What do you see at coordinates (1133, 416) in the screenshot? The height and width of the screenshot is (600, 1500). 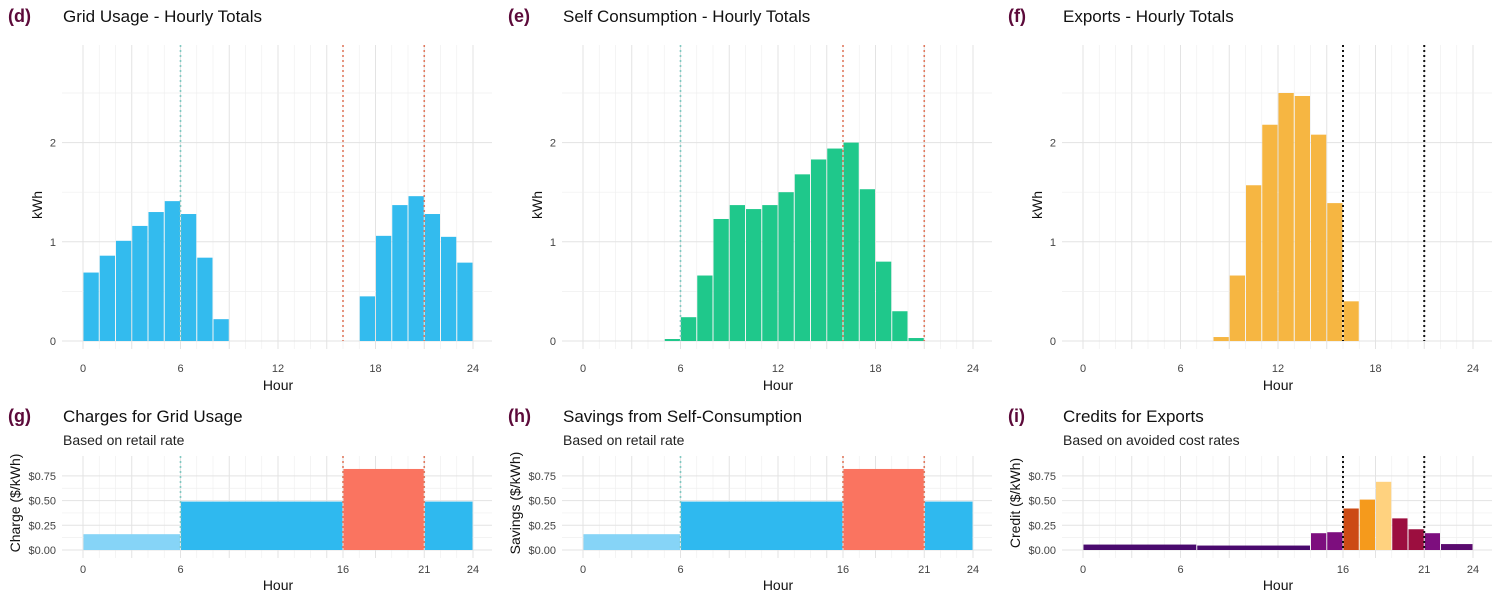 I see `chart-title: Credits for Exports` at bounding box center [1133, 416].